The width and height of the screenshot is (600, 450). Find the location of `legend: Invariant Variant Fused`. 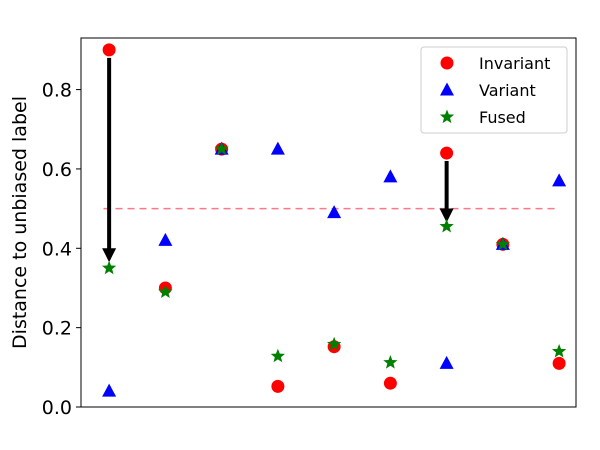

legend: Invariant Variant Fused is located at coordinates (494, 90).